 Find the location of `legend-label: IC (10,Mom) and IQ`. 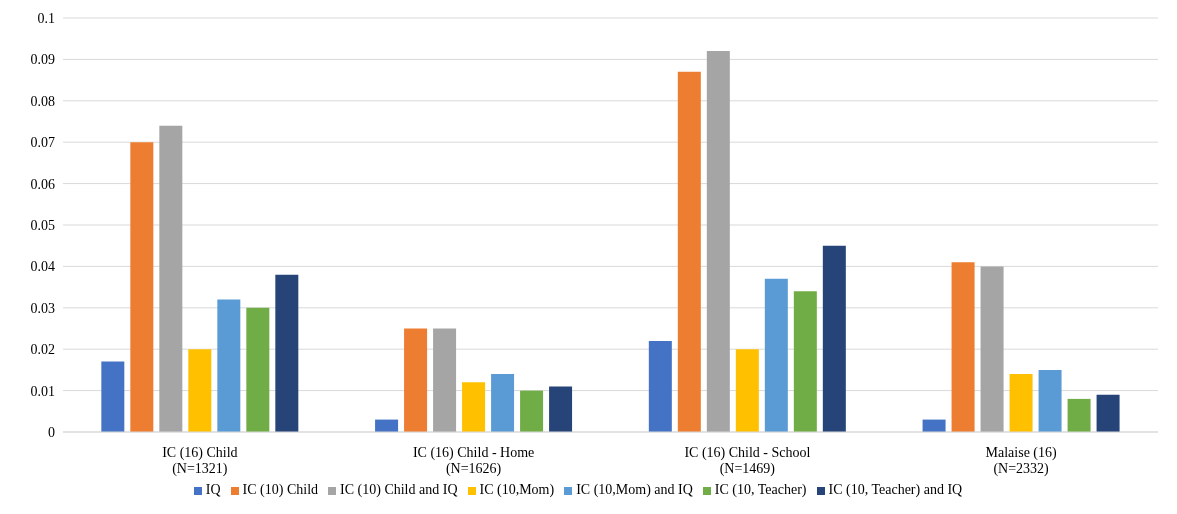

legend-label: IC (10,Mom) and IQ is located at coordinates (634, 489).